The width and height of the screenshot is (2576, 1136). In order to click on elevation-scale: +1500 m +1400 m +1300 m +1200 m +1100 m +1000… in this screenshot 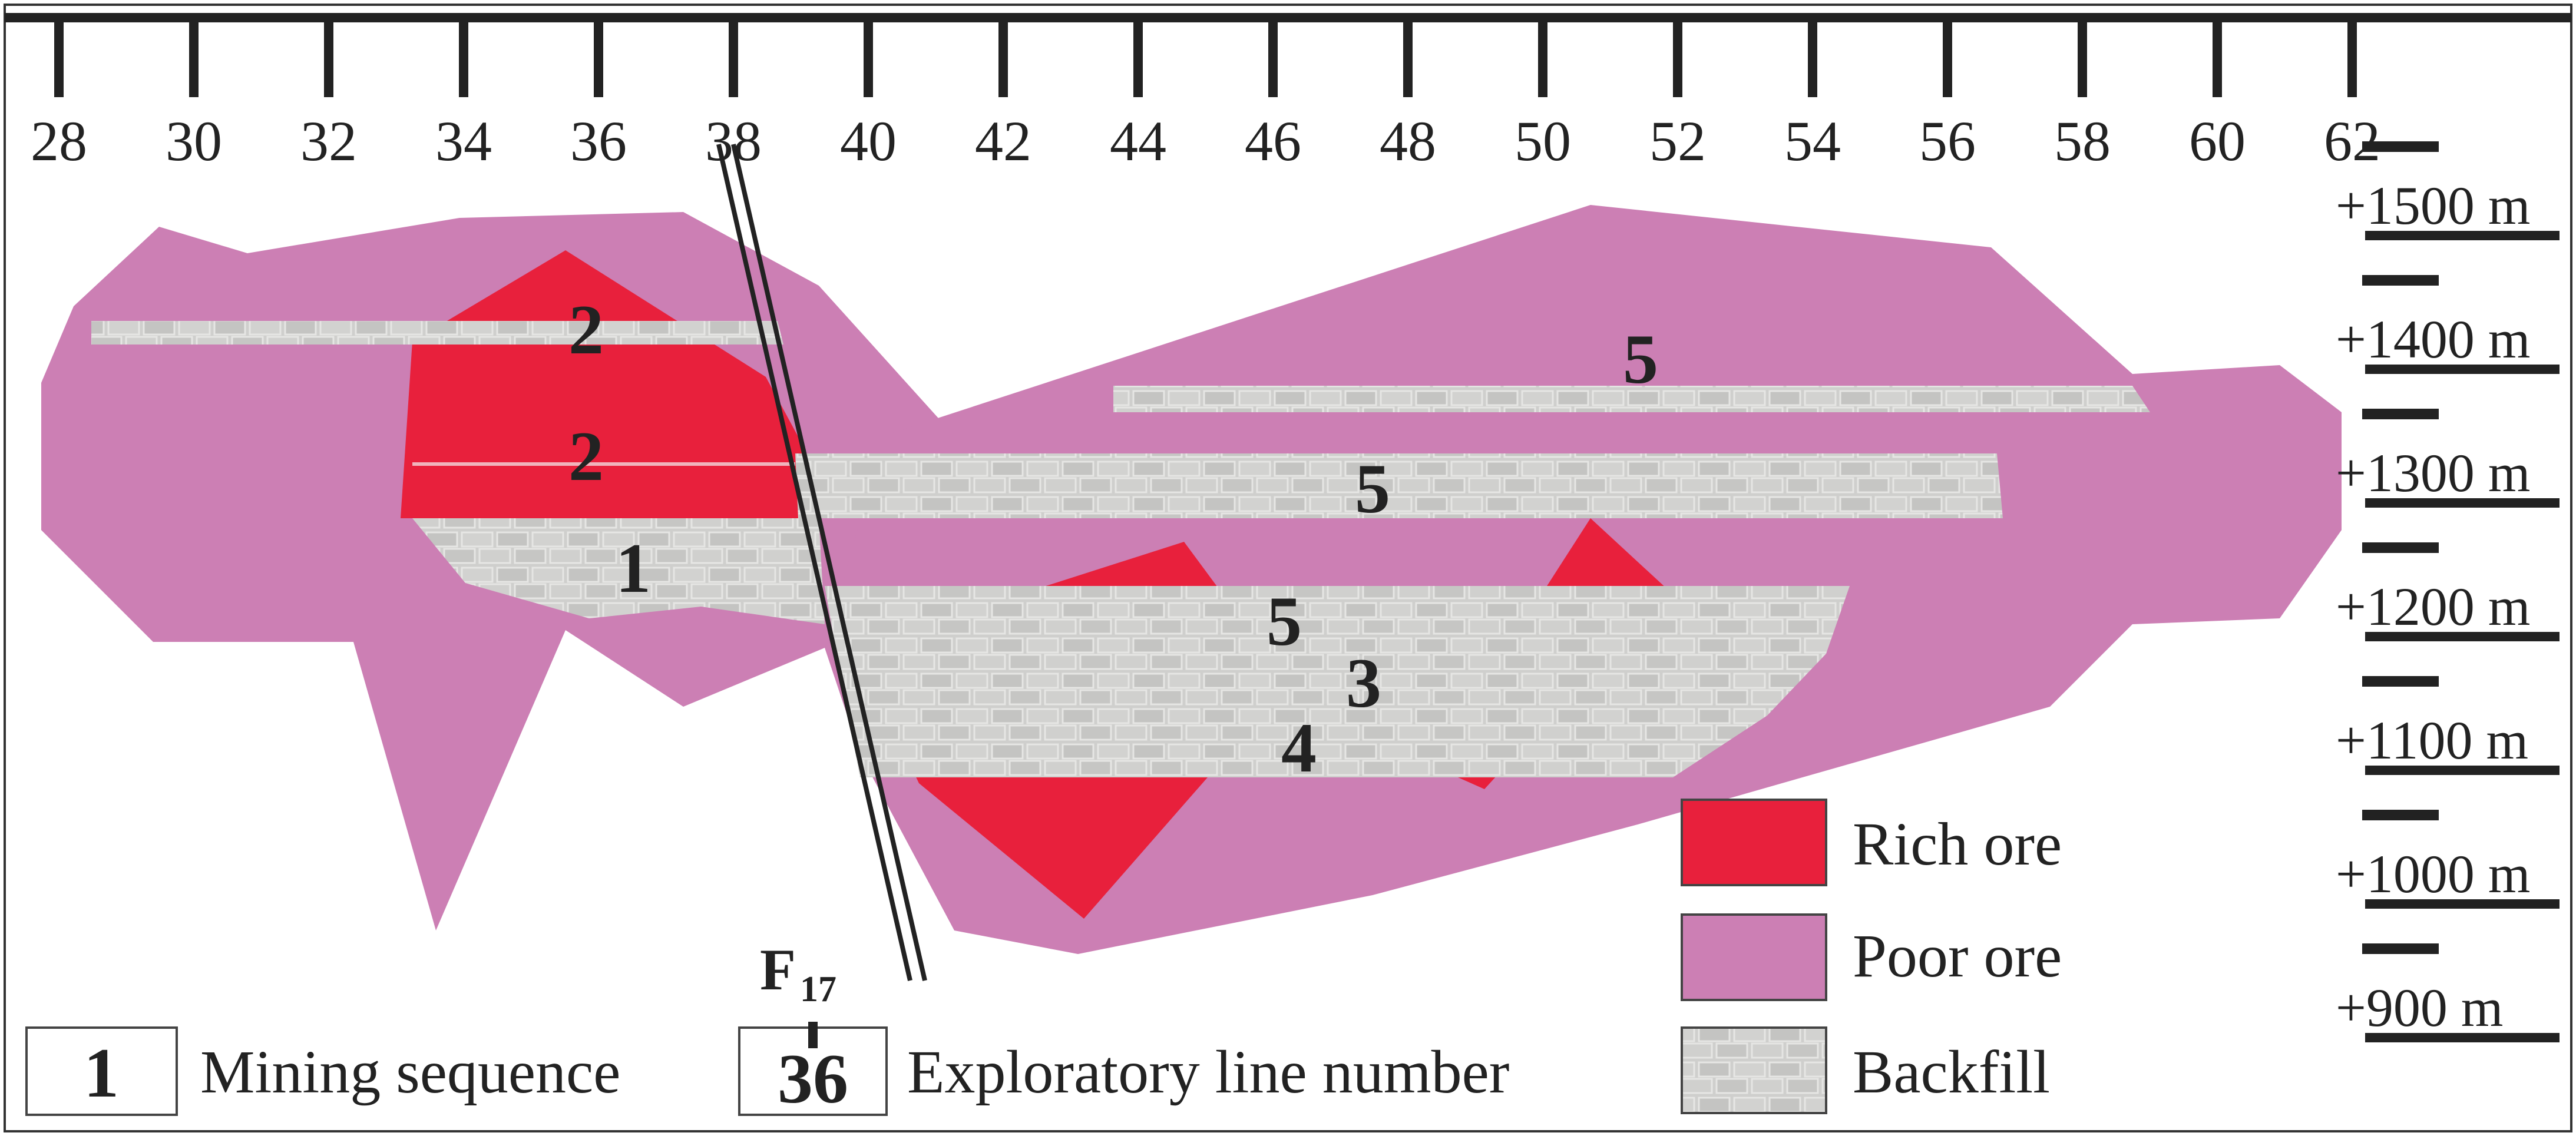, I will do `click(2448, 591)`.